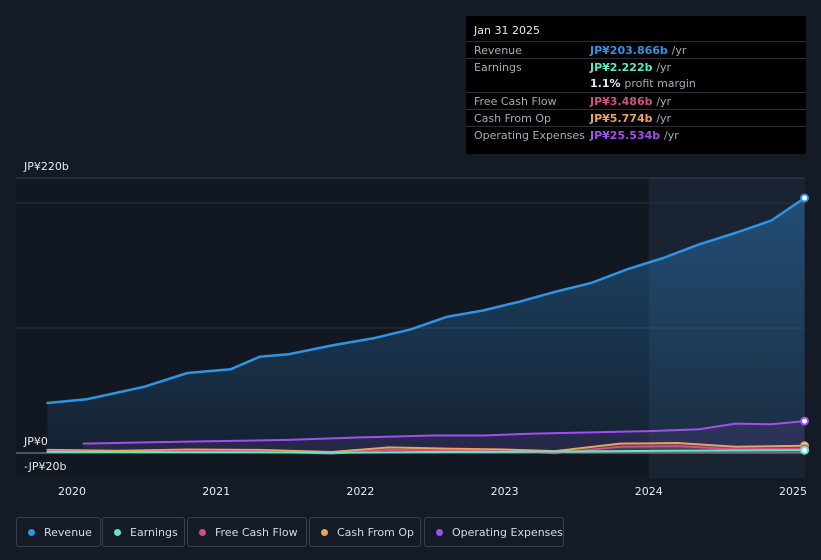  I want to click on legend-item-revenue: Revenue, so click(58, 532).